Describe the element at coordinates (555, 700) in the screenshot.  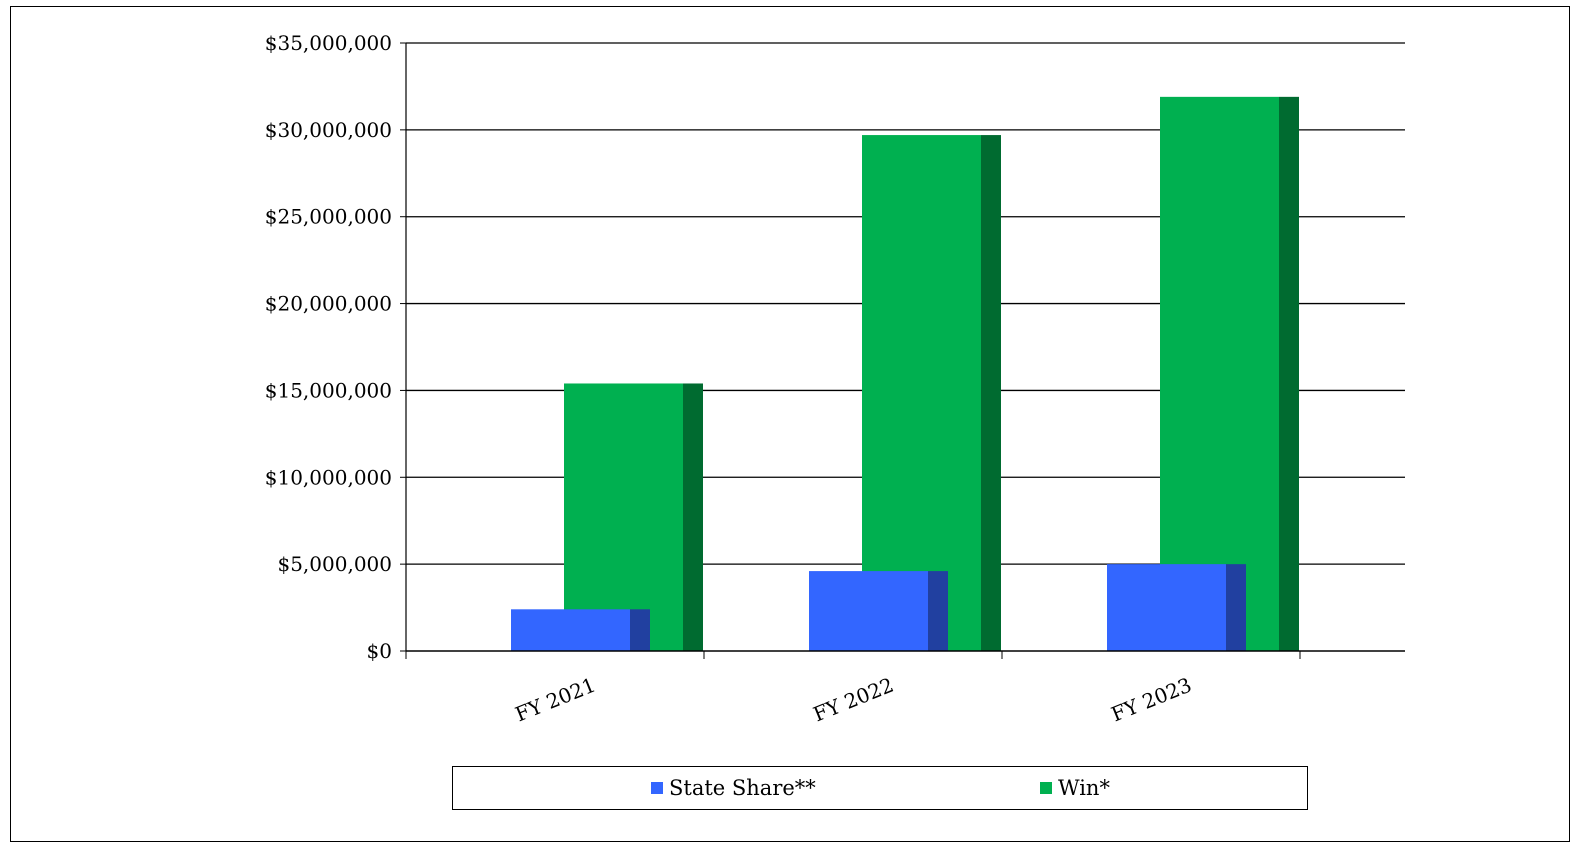
I see `x-tick-label: FY 2021` at that location.